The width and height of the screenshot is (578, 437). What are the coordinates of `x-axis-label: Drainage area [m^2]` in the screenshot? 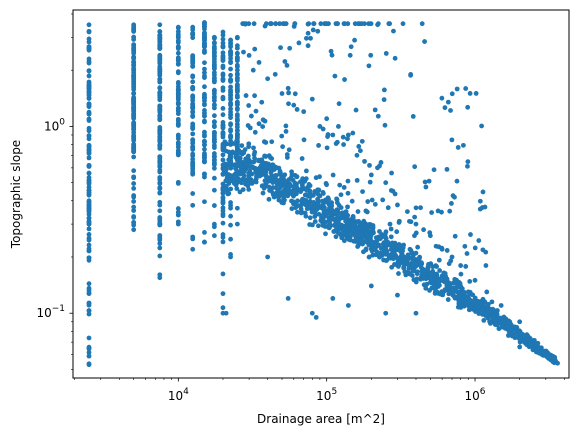 It's located at (321, 419).